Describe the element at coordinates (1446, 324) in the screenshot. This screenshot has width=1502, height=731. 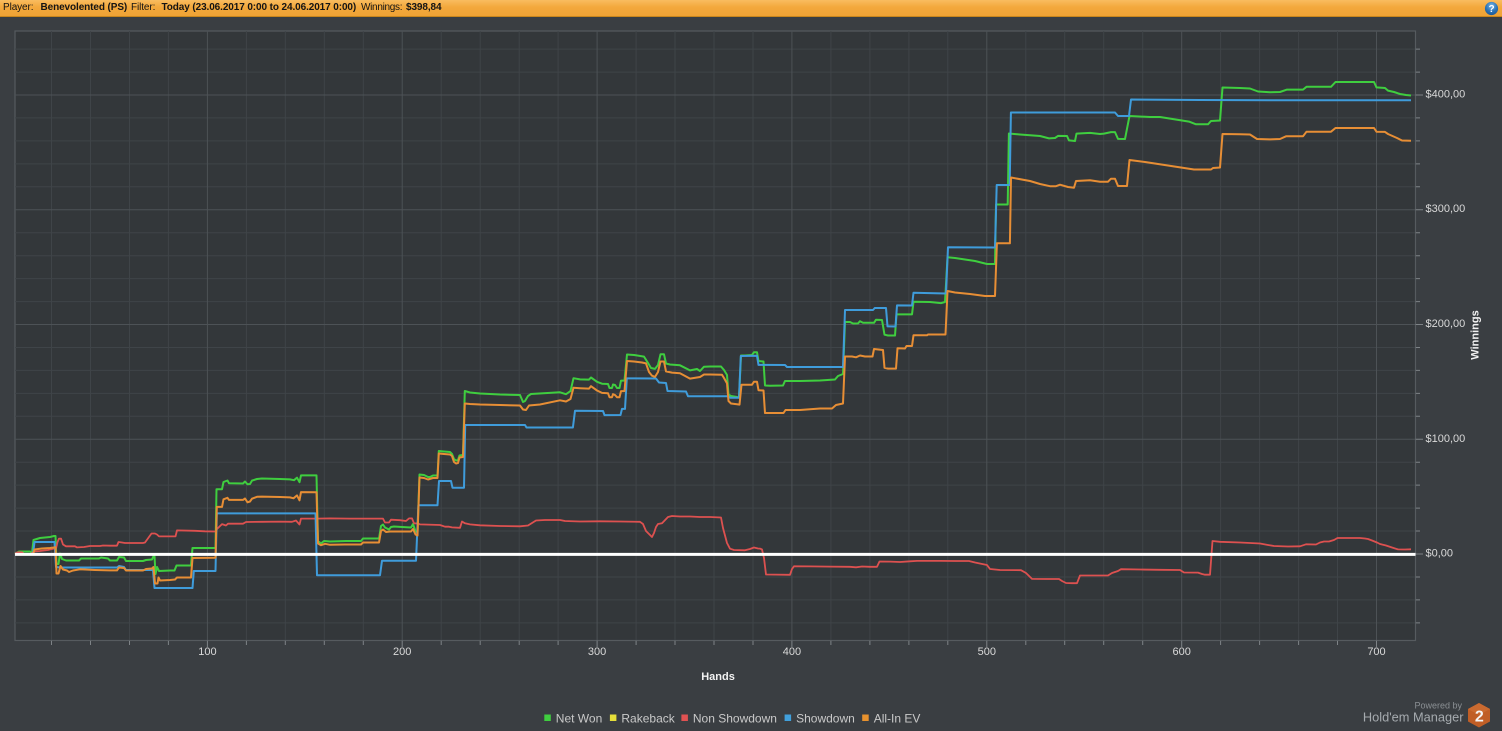
I see `svg-text: $200,00` at that location.